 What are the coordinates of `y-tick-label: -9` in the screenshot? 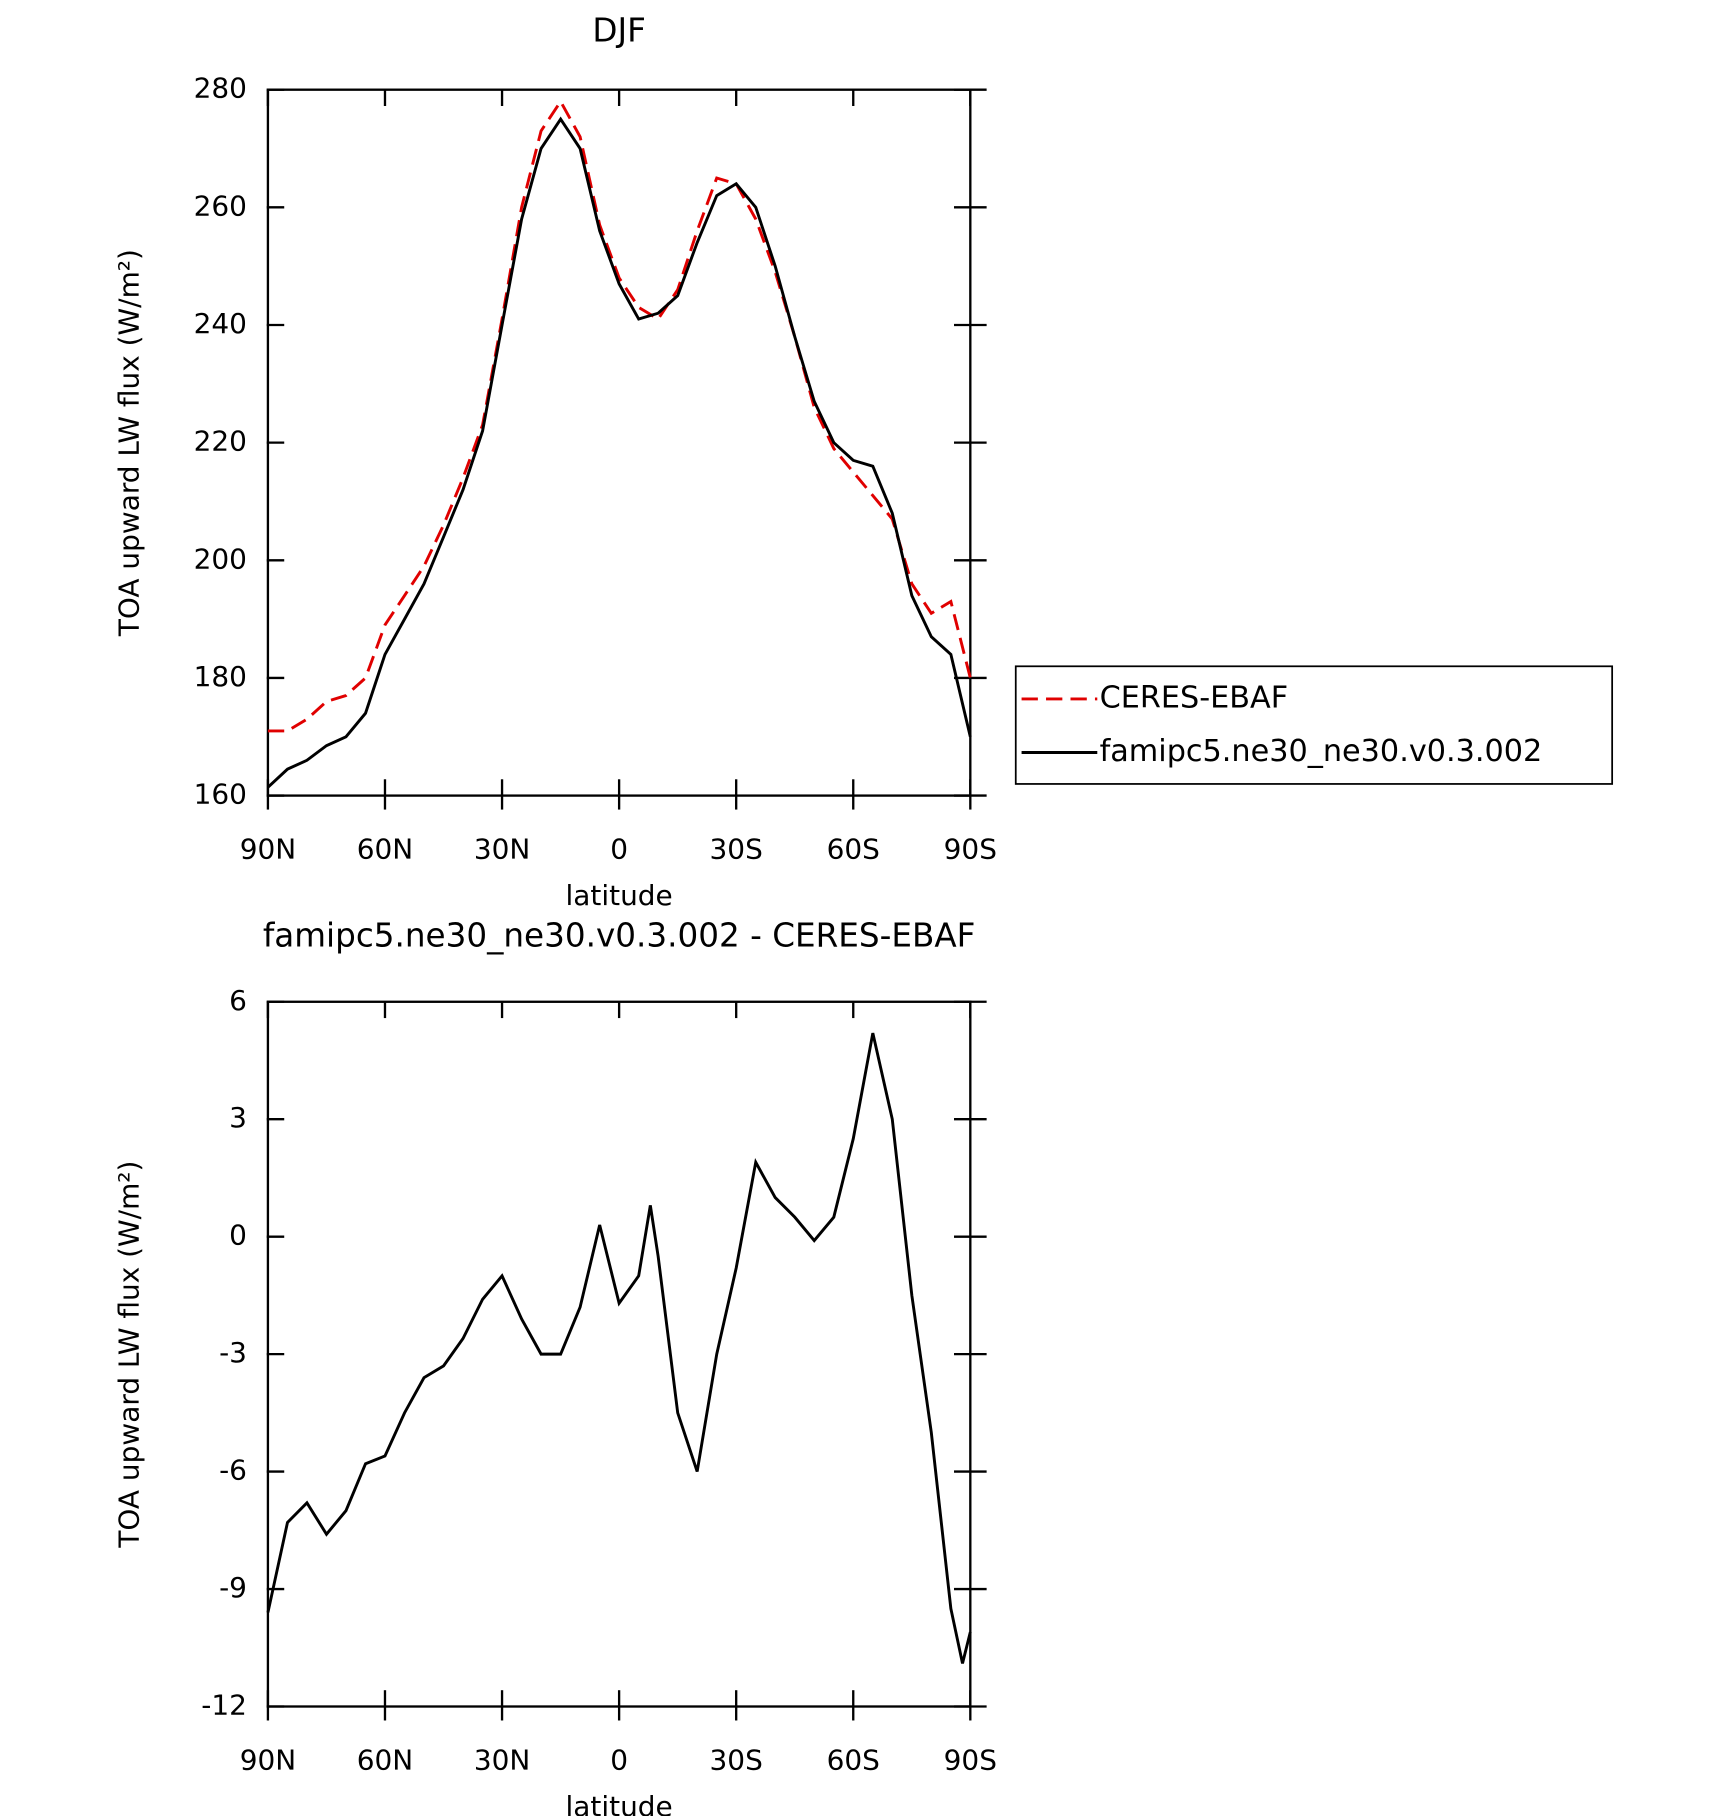 It's located at (233, 1587).